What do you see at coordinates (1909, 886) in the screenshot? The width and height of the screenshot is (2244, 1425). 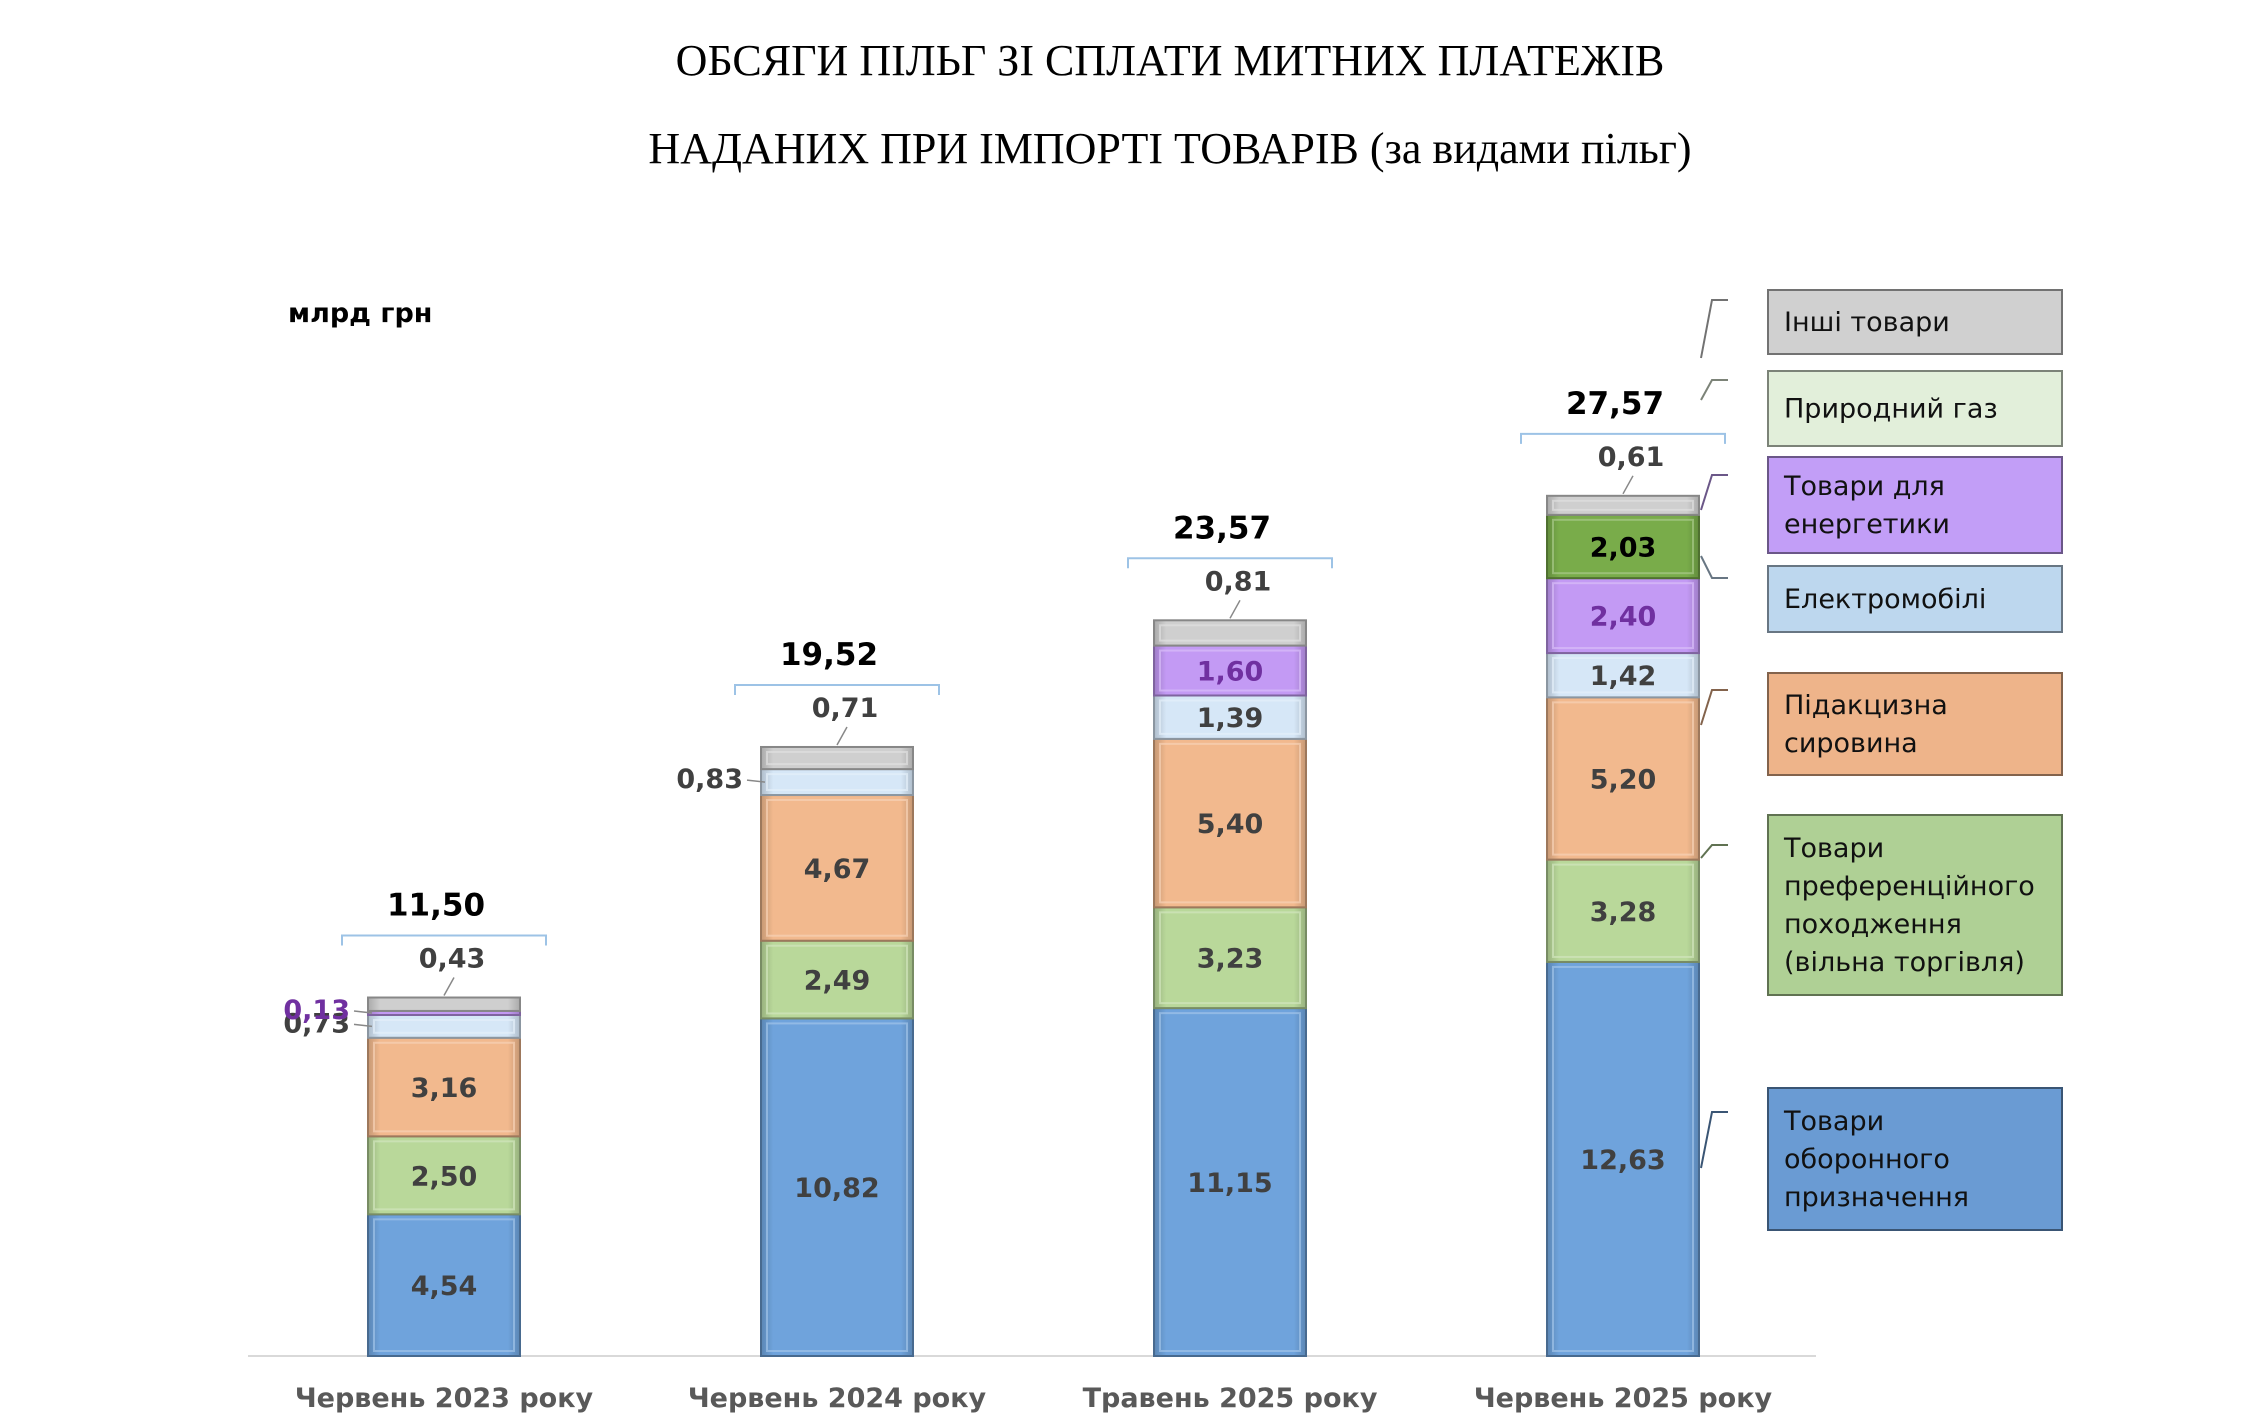 I see `legend-label: преференційного` at bounding box center [1909, 886].